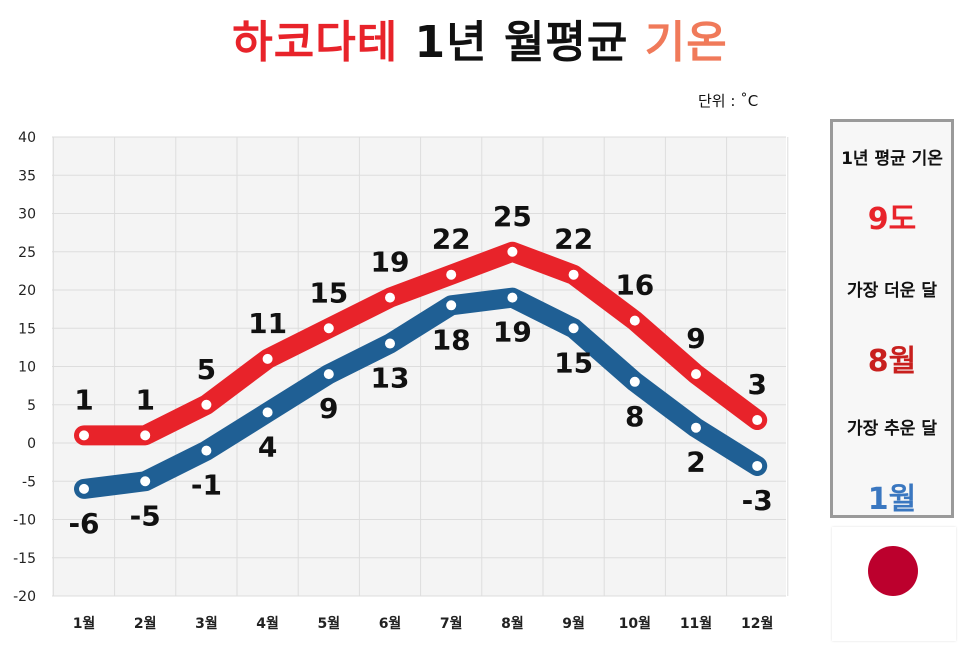 The width and height of the screenshot is (960, 649). I want to click on x-tick-label: 7월, so click(451, 623).